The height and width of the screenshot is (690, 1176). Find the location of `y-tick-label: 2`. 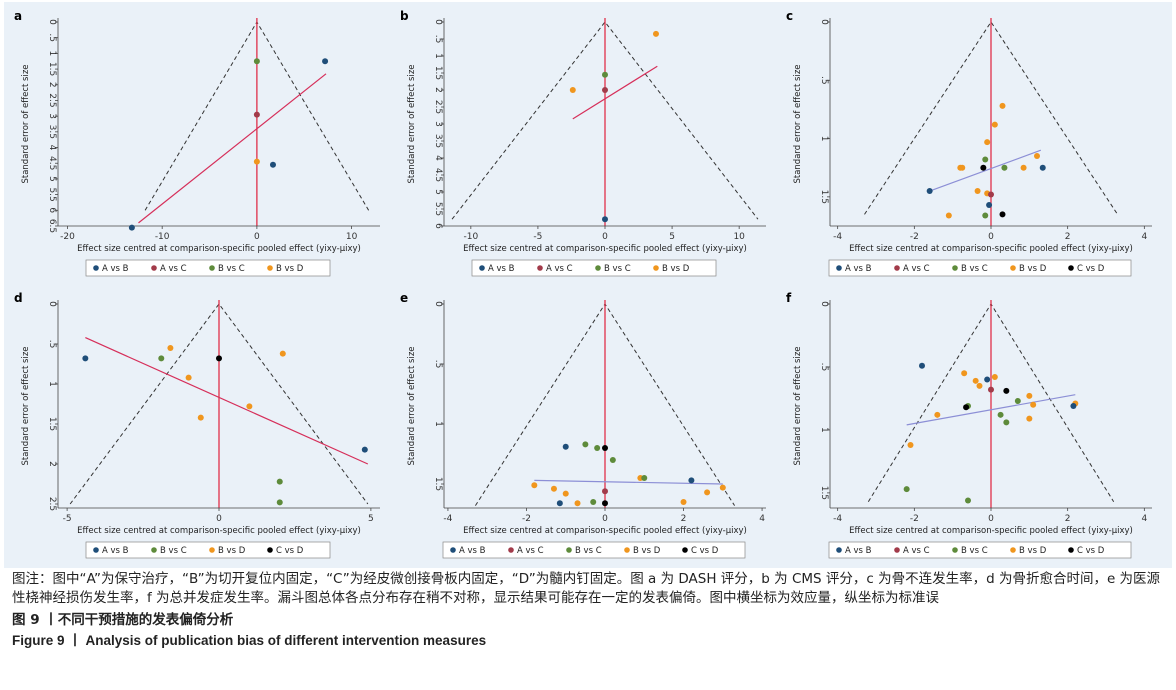

y-tick-label: 2 is located at coordinates (52, 464).